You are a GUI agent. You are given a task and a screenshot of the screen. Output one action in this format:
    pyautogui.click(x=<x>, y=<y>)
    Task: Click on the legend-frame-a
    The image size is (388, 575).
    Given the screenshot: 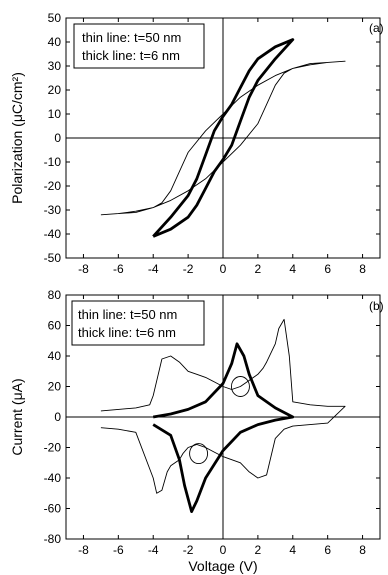 What is the action you would take?
    pyautogui.click(x=139, y=46)
    